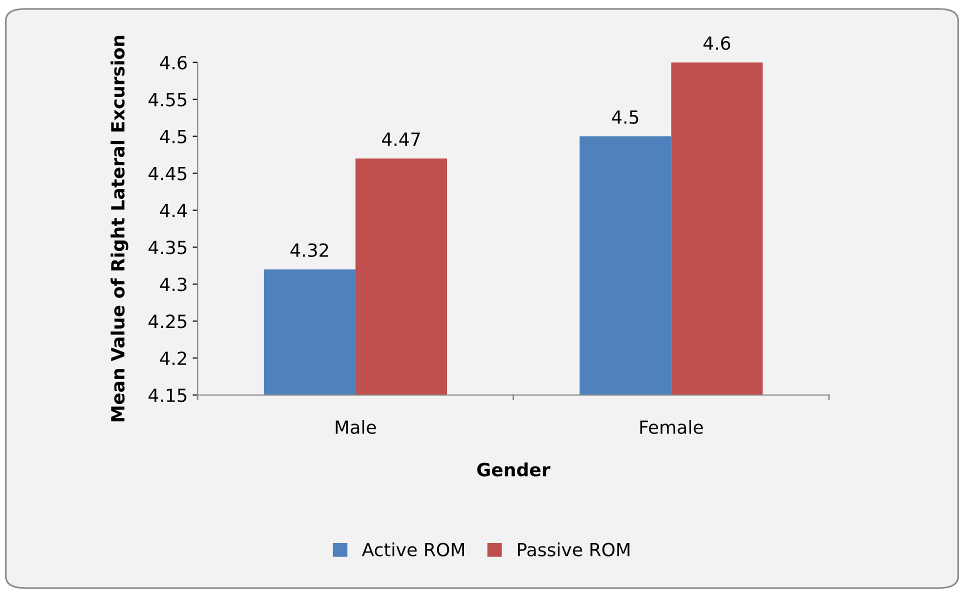 This screenshot has height=594, width=964. What do you see at coordinates (167, 173) in the screenshot?
I see `y-tick-label: 4.45` at bounding box center [167, 173].